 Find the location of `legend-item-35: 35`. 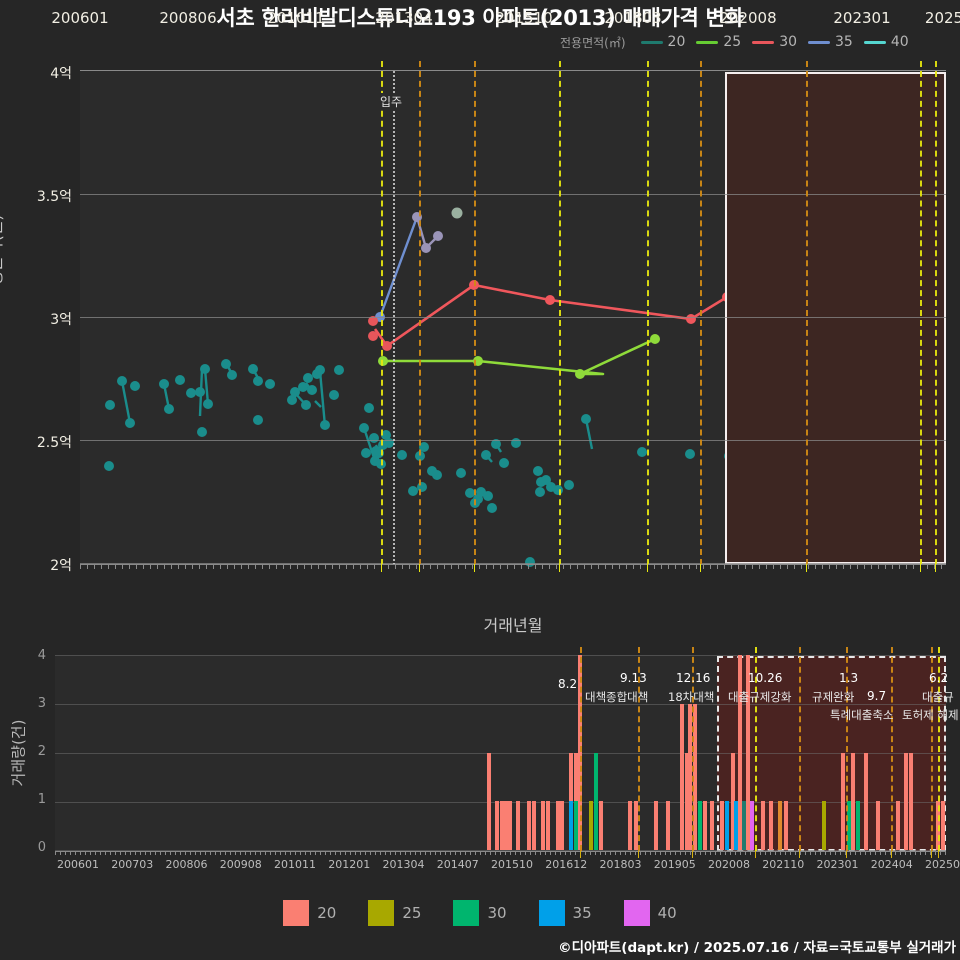

legend-item-35: 35 is located at coordinates (830, 42).